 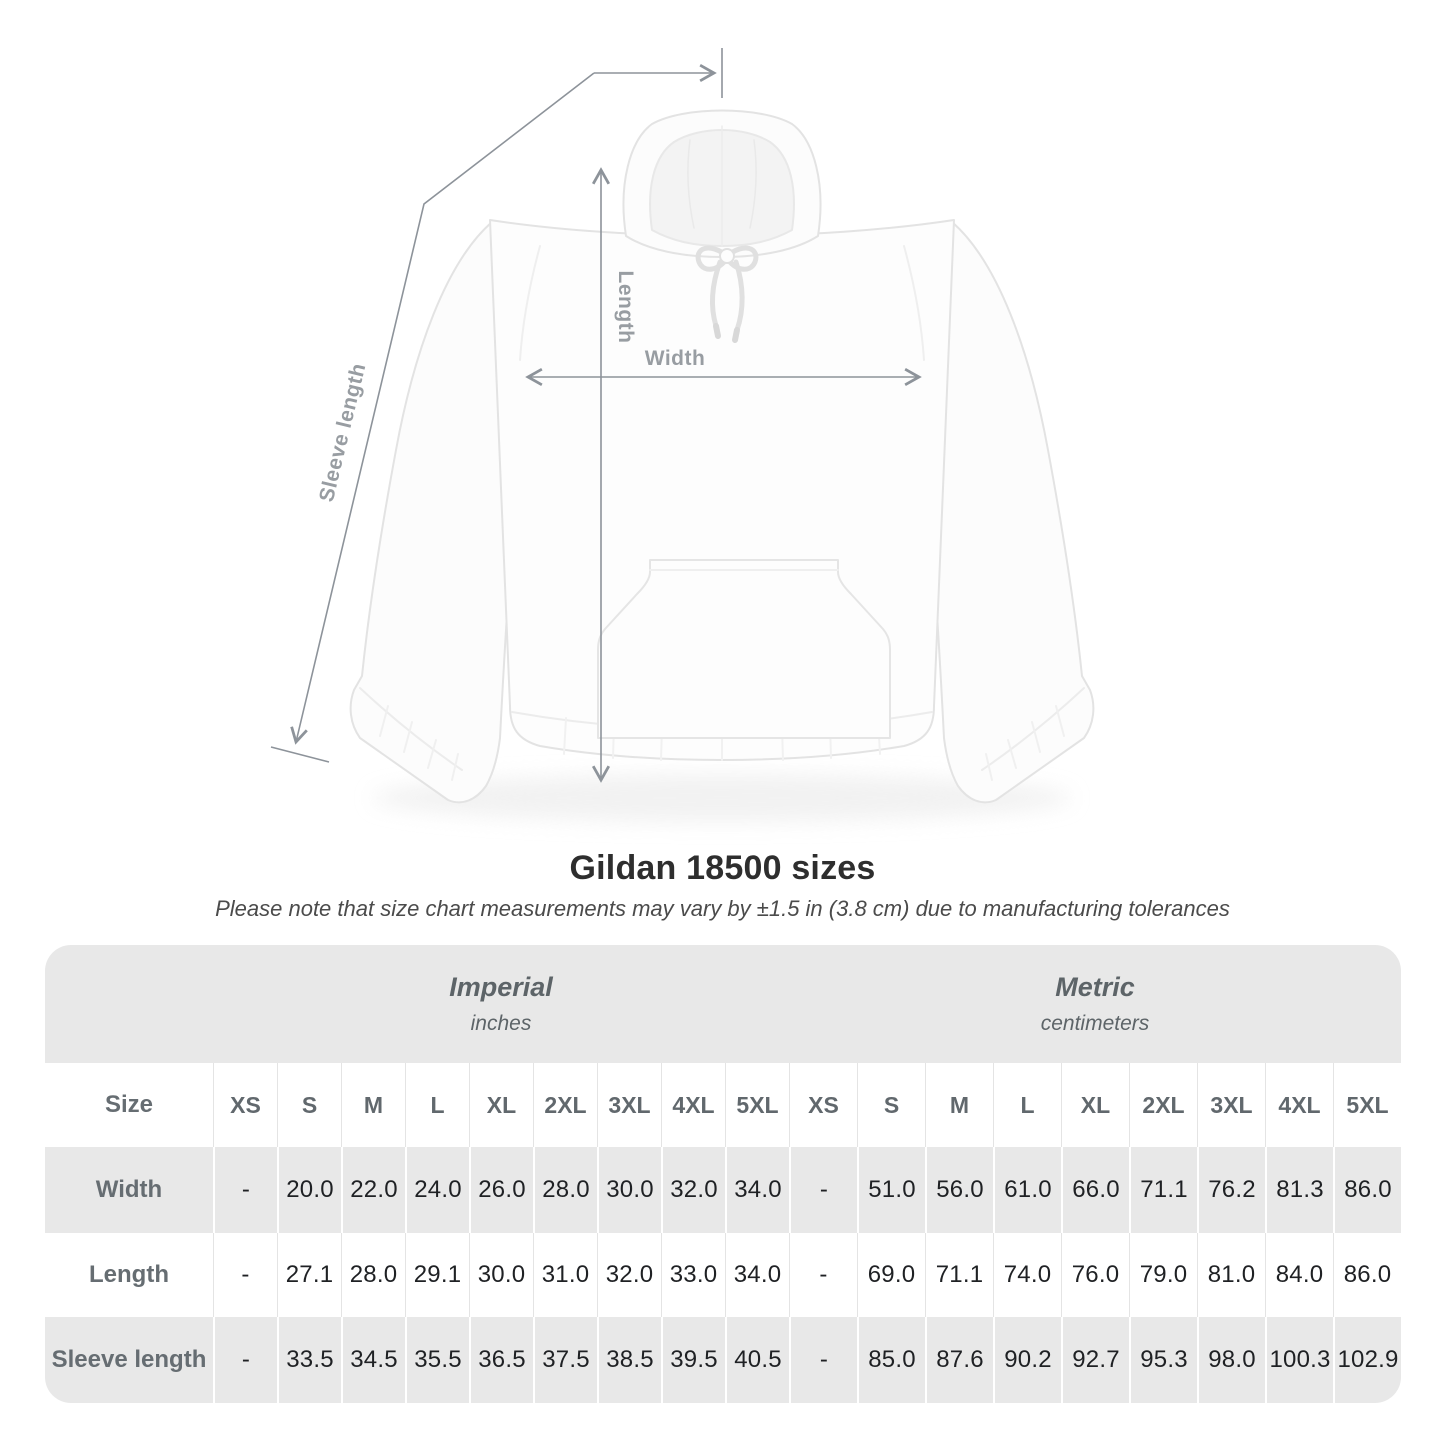 I want to click on width-metric-xs: -, so click(x=823, y=1190).